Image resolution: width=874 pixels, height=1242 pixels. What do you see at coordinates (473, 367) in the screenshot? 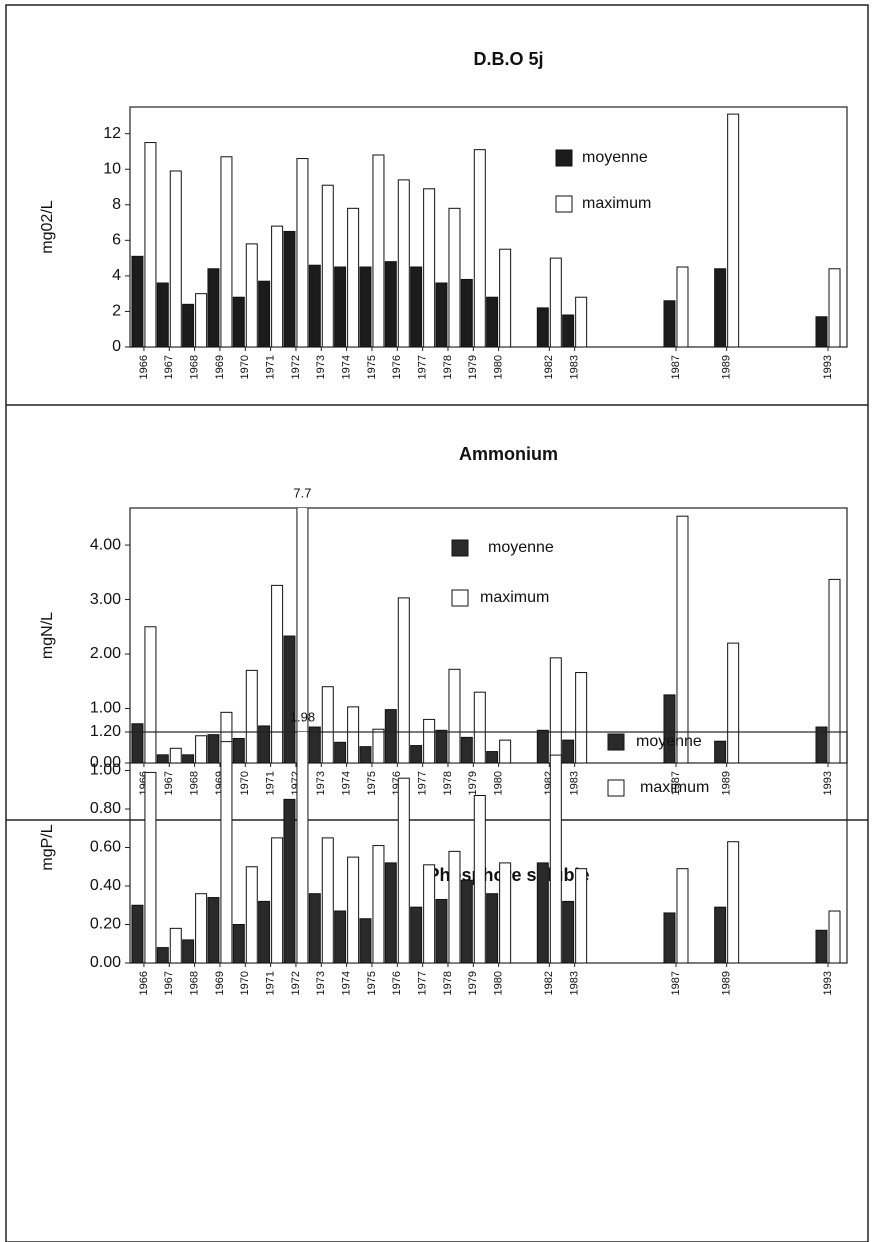
I see `x-tick-label: 1979` at bounding box center [473, 367].